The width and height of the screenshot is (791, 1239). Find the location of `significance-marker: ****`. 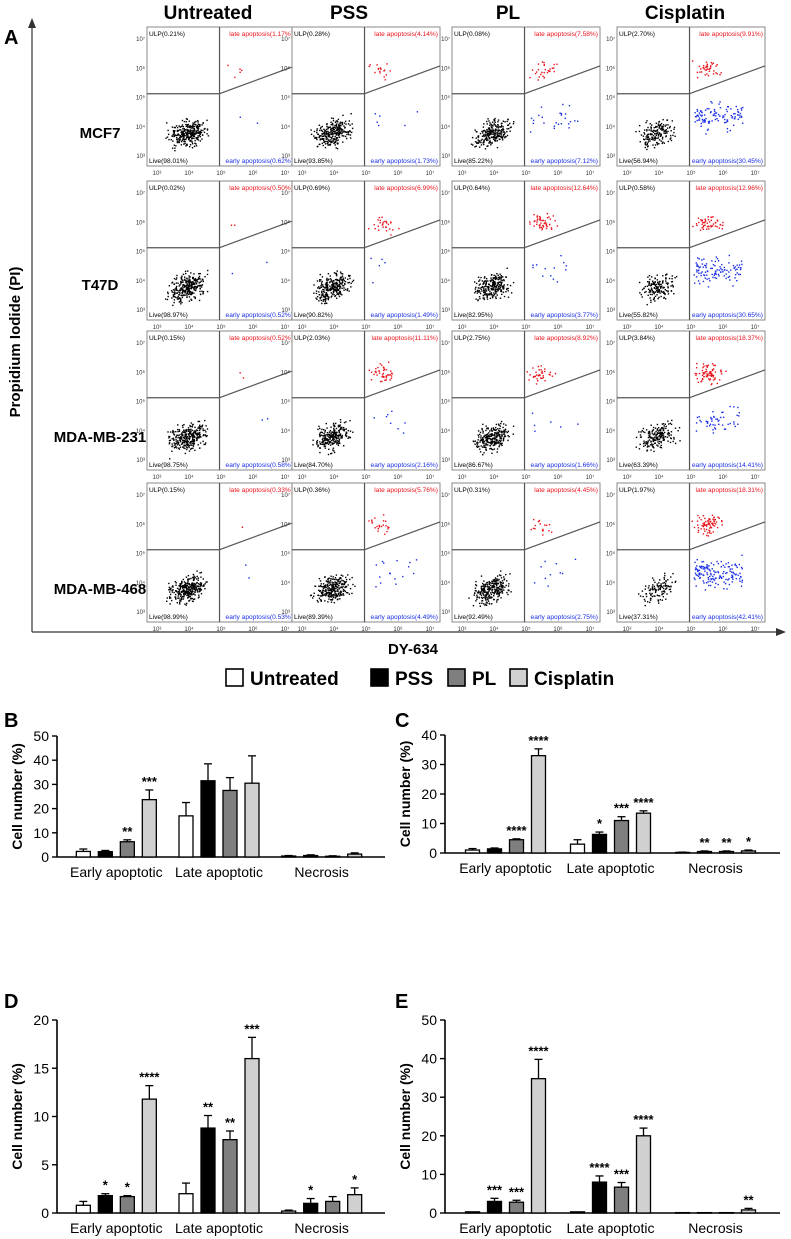

significance-marker: **** is located at coordinates (643, 1119).